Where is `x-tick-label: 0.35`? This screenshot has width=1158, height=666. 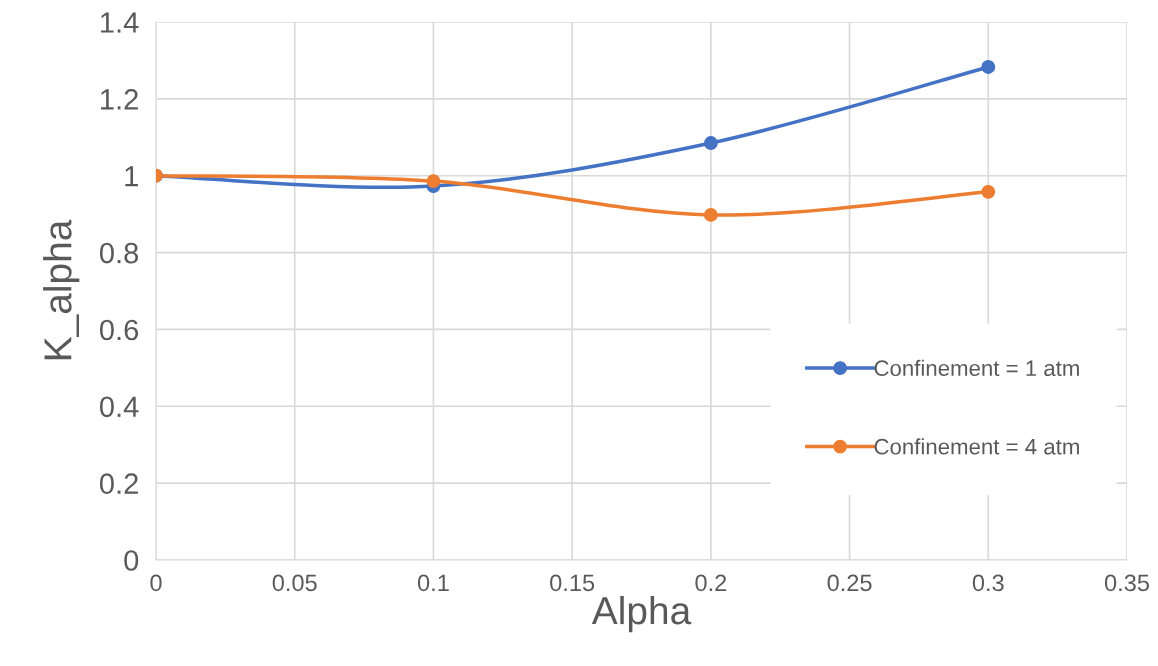 x-tick-label: 0.35 is located at coordinates (1126, 583).